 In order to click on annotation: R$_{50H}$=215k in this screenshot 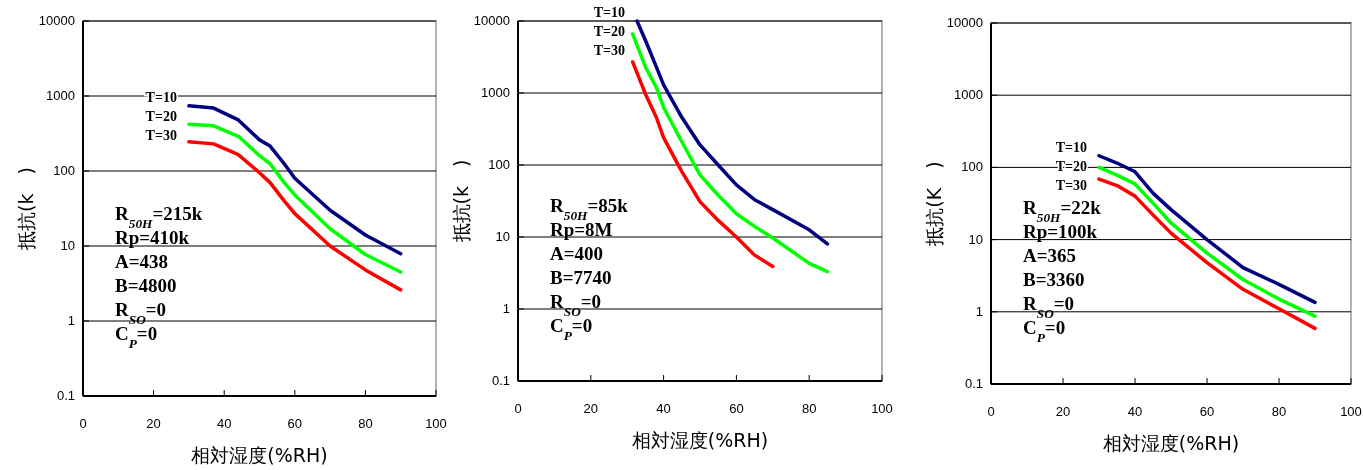, I will do `click(159, 216)`.